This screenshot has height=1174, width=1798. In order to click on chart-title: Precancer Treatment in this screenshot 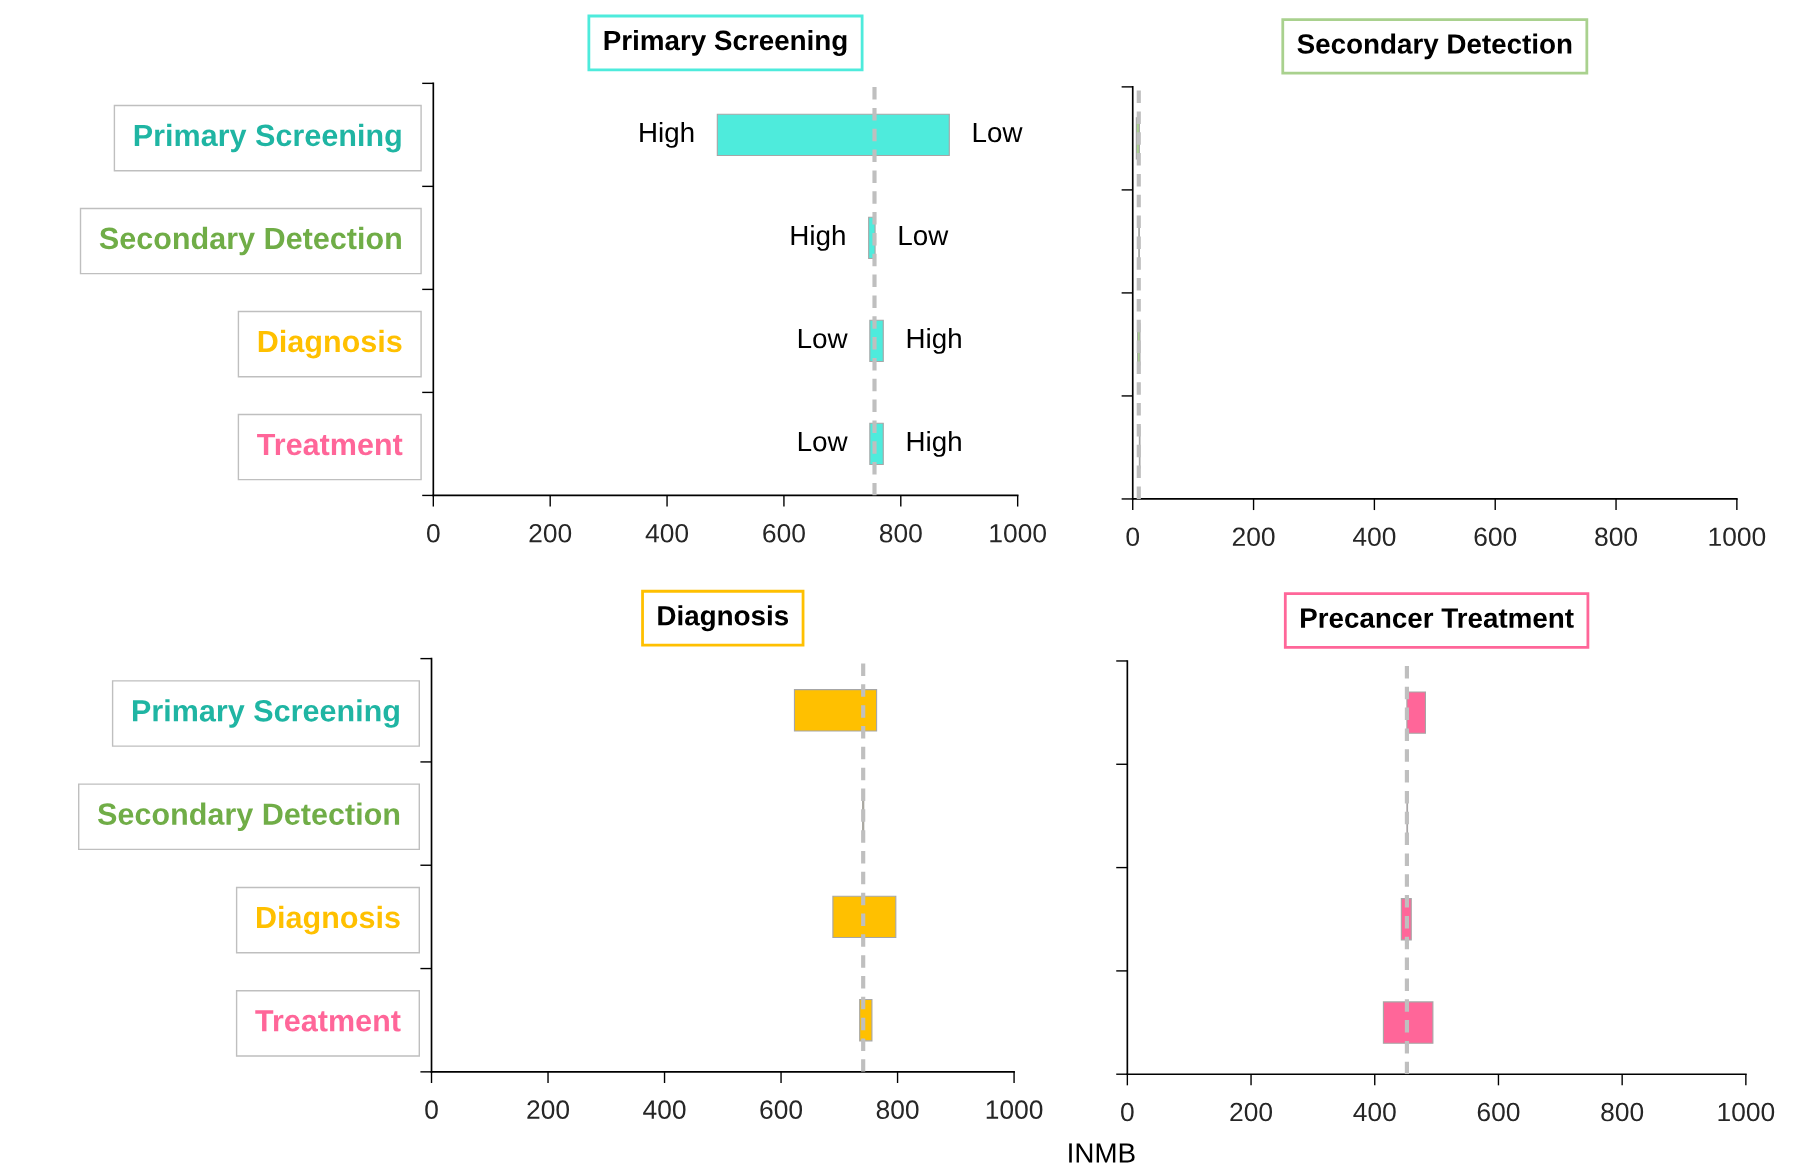, I will do `click(1437, 618)`.